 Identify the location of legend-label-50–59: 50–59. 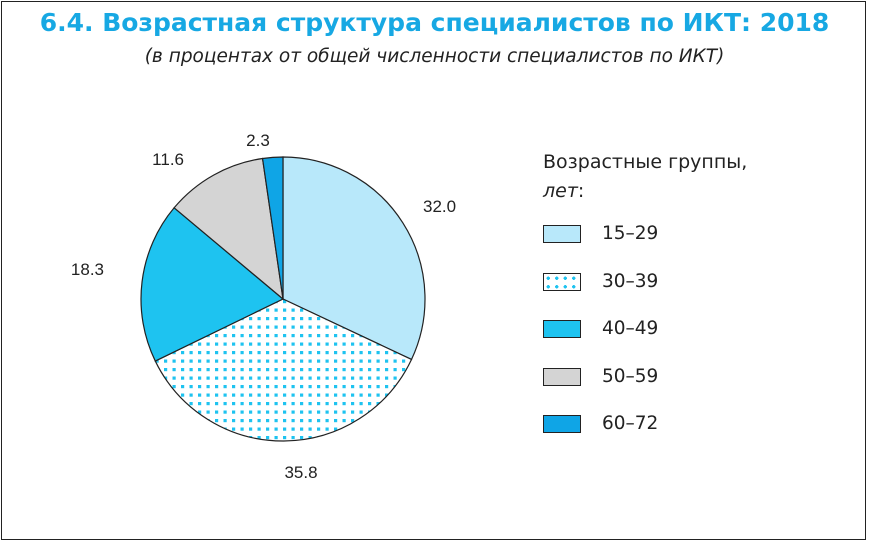
(630, 376).